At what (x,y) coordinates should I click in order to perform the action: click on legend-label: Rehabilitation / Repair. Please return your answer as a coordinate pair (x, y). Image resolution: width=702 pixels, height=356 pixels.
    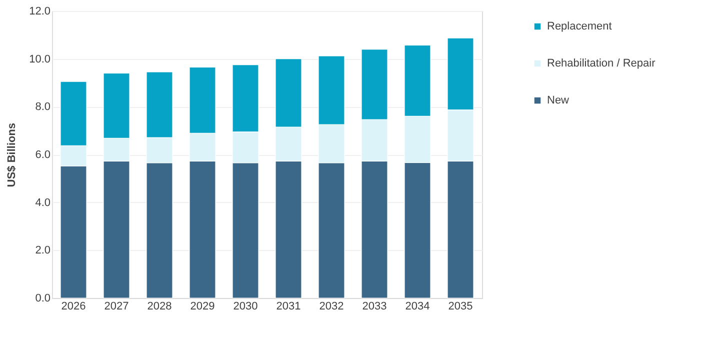
    Looking at the image, I should click on (601, 64).